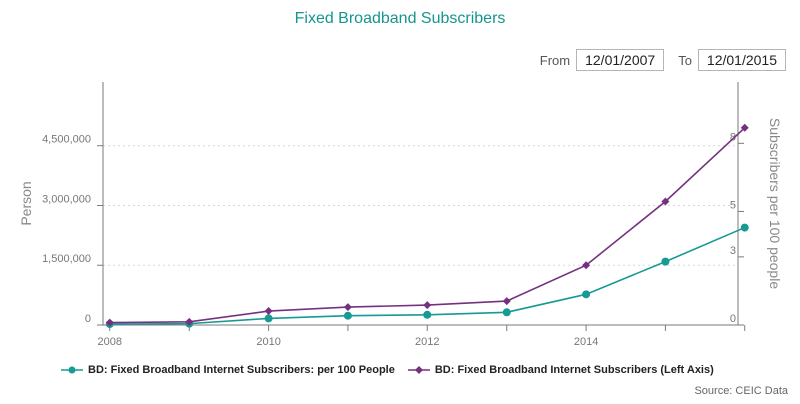  Describe the element at coordinates (72, 370) in the screenshot. I see `circle-marker-icon` at that location.